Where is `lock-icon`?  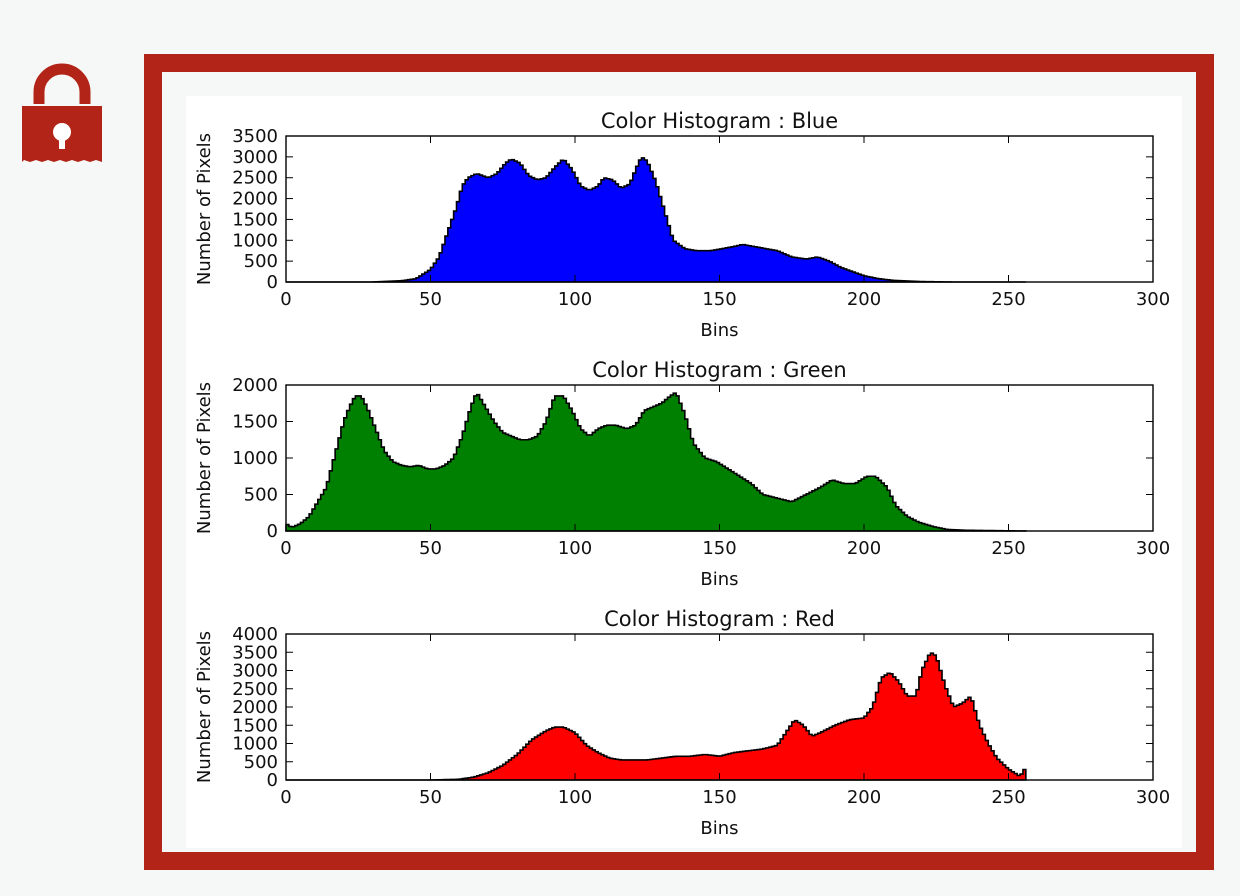 lock-icon is located at coordinates (62, 112).